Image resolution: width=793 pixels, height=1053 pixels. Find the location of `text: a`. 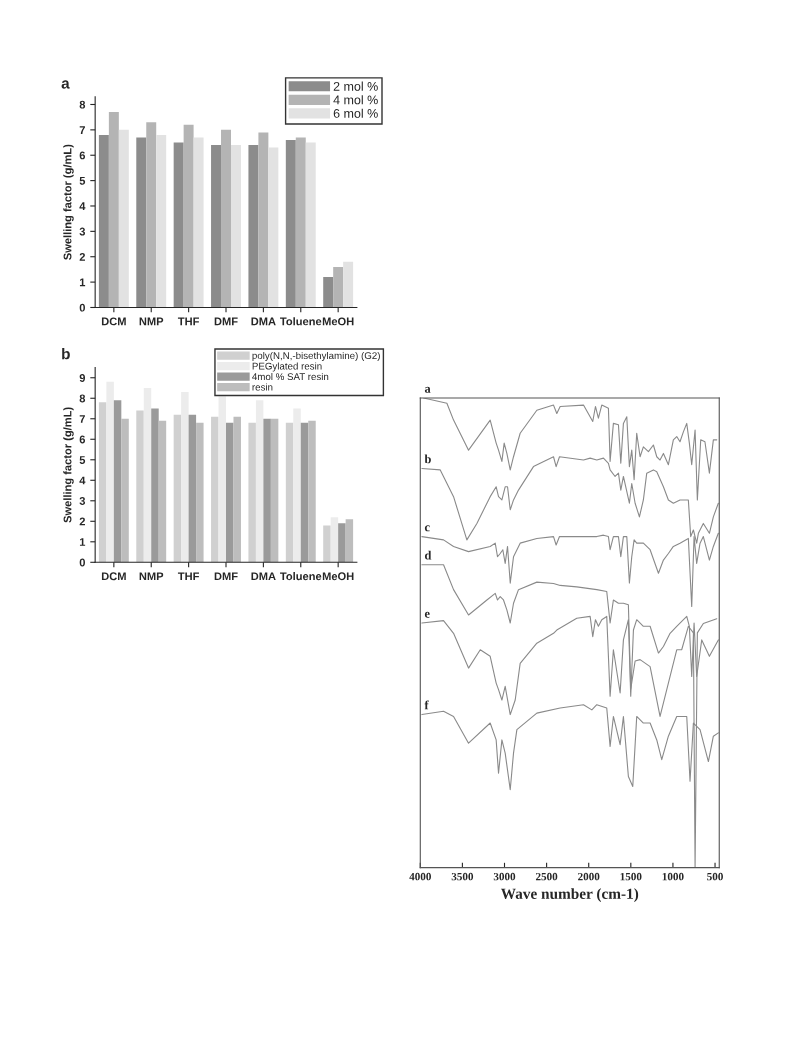

text: a is located at coordinates (427, 389).